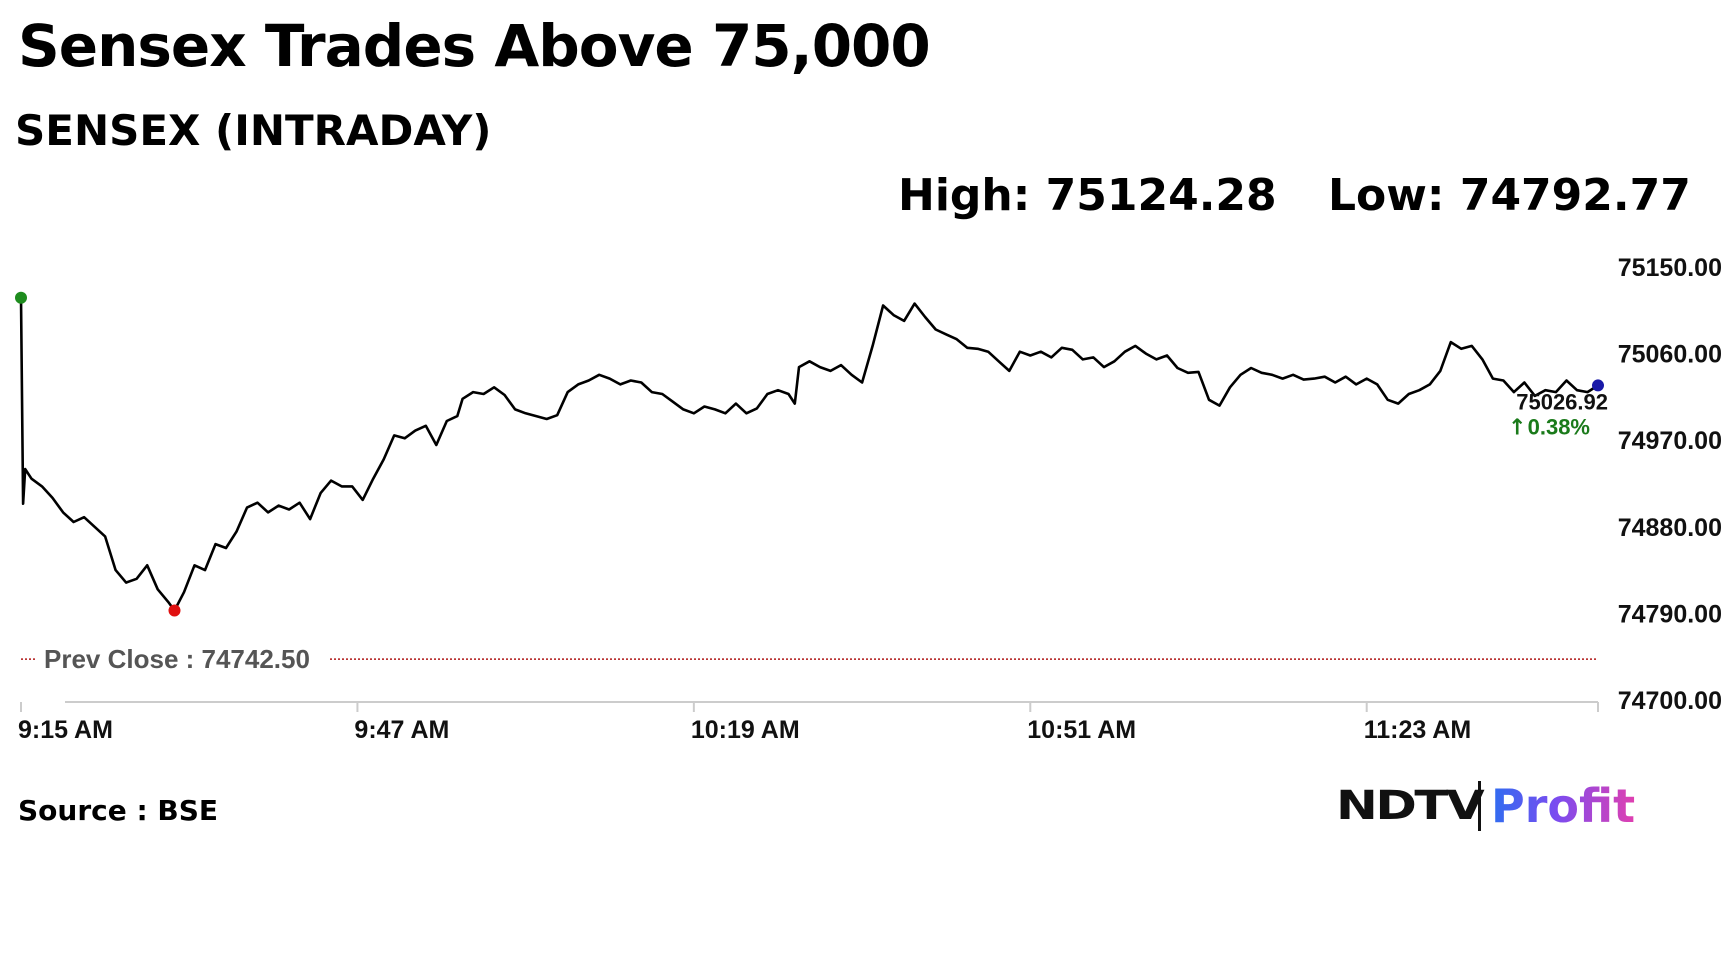 The height and width of the screenshot is (972, 1728). Describe the element at coordinates (1410, 806) in the screenshot. I see `logo-ndtv-text: NDTV` at that location.